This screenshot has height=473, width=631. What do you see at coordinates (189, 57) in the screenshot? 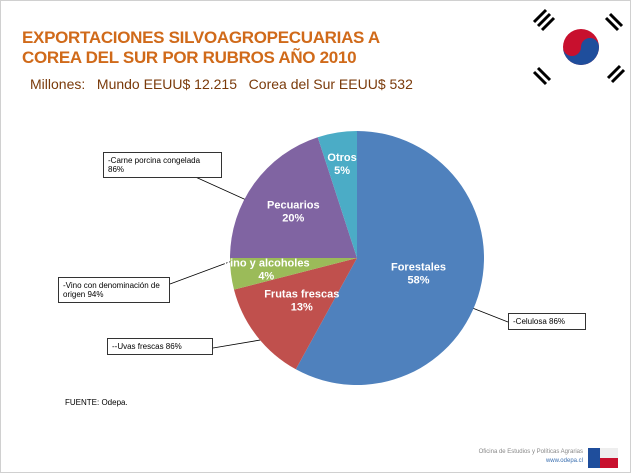
I see `title-line: COREA DEL SUR POR RUBROS AÑO 2010` at bounding box center [189, 57].